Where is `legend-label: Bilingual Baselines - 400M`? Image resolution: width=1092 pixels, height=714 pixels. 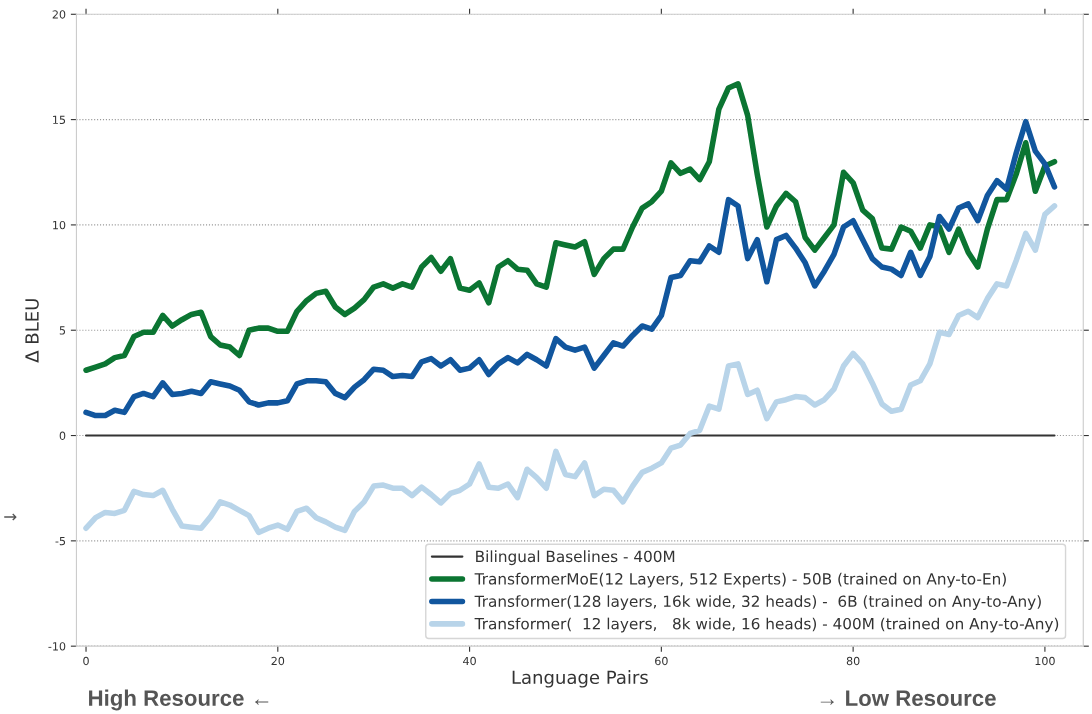
legend-label: Bilingual Baselines - 400M is located at coordinates (575, 558).